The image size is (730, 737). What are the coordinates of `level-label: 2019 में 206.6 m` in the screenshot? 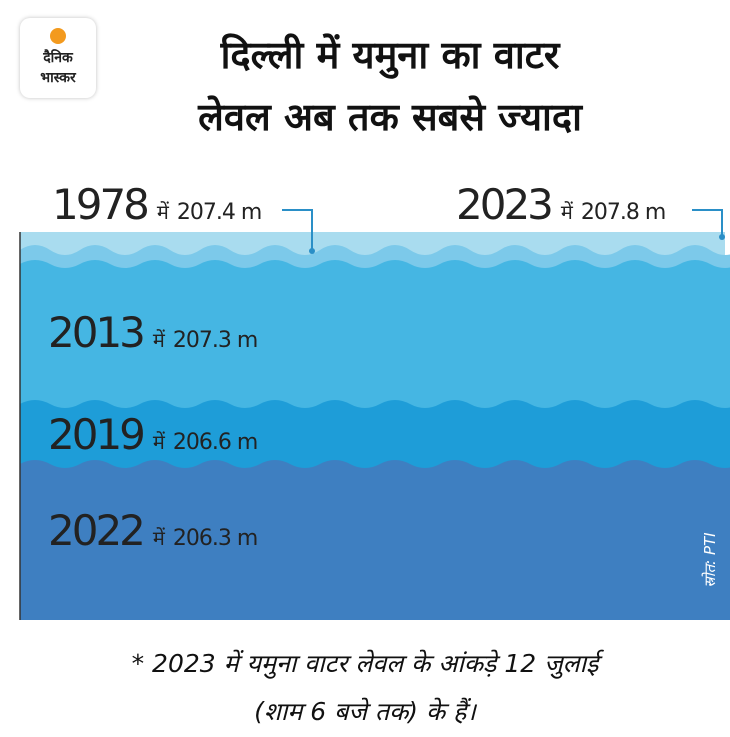 It's located at (153, 434).